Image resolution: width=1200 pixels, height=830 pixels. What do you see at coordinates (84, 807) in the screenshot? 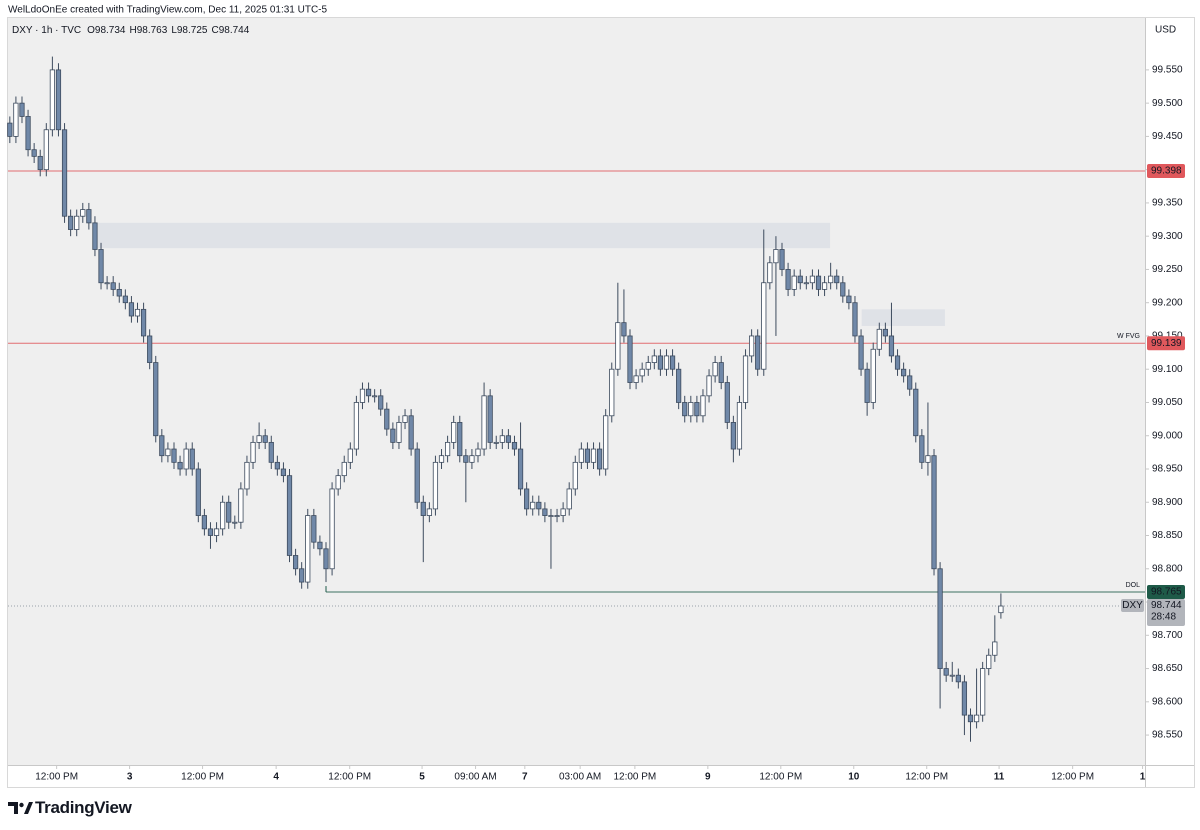
I see `brand: TradingView` at bounding box center [84, 807].